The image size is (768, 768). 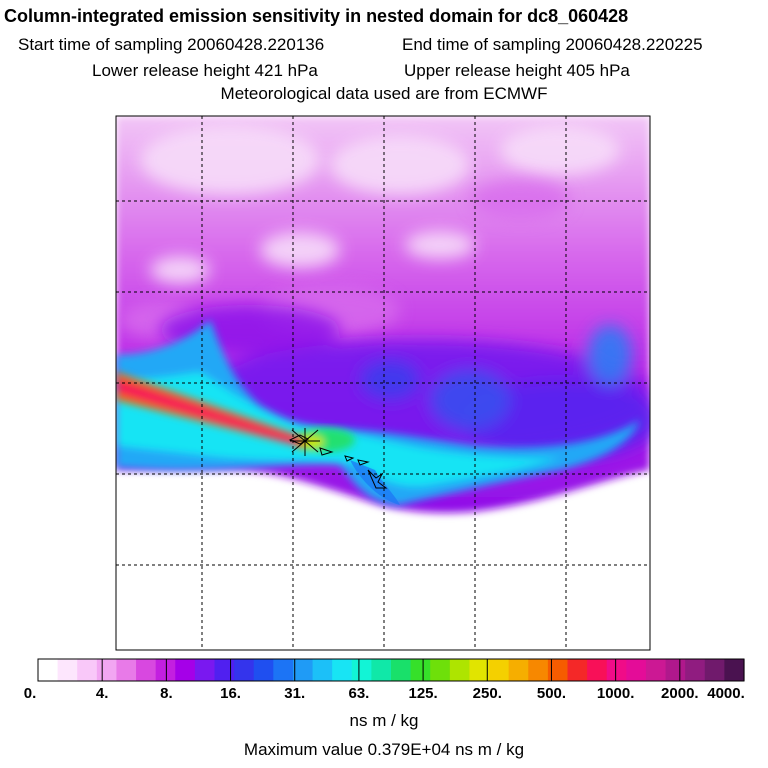 What do you see at coordinates (384, 93) in the screenshot?
I see `meteorological-data-label: Meteorological data used are from ECMWF` at bounding box center [384, 93].